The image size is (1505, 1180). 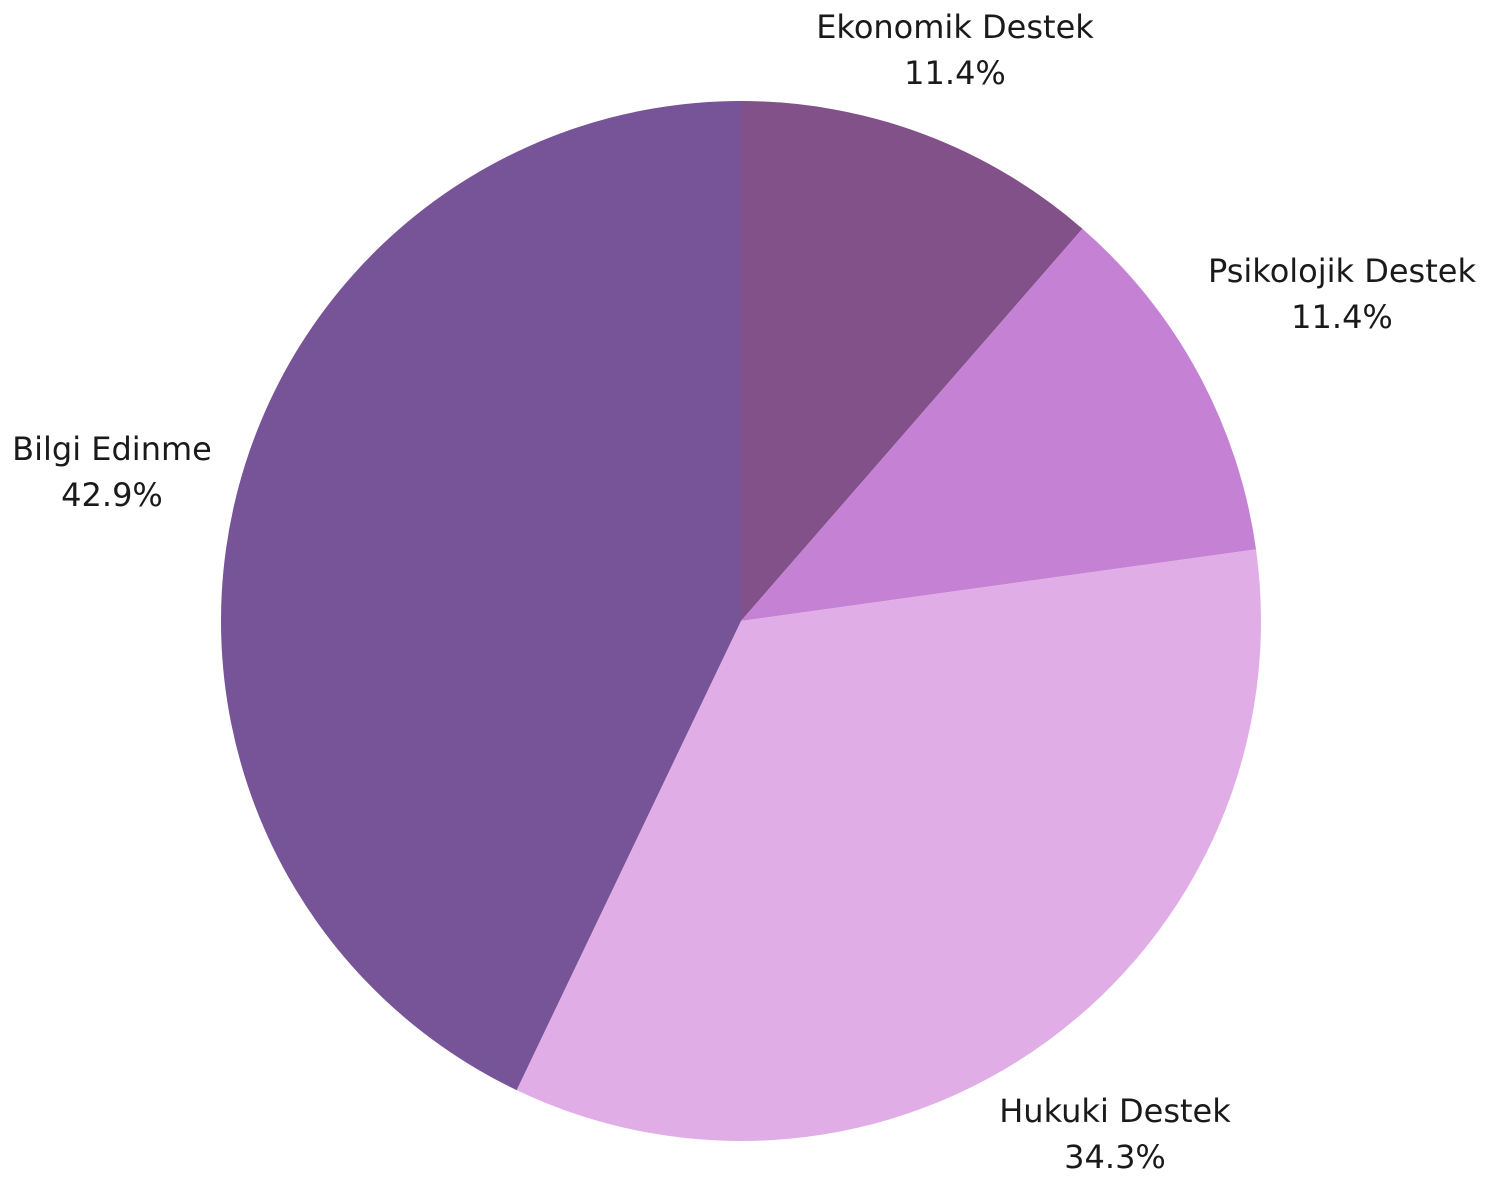 I want to click on slice-label: Psikolojik Destek, so click(x=1342, y=271).